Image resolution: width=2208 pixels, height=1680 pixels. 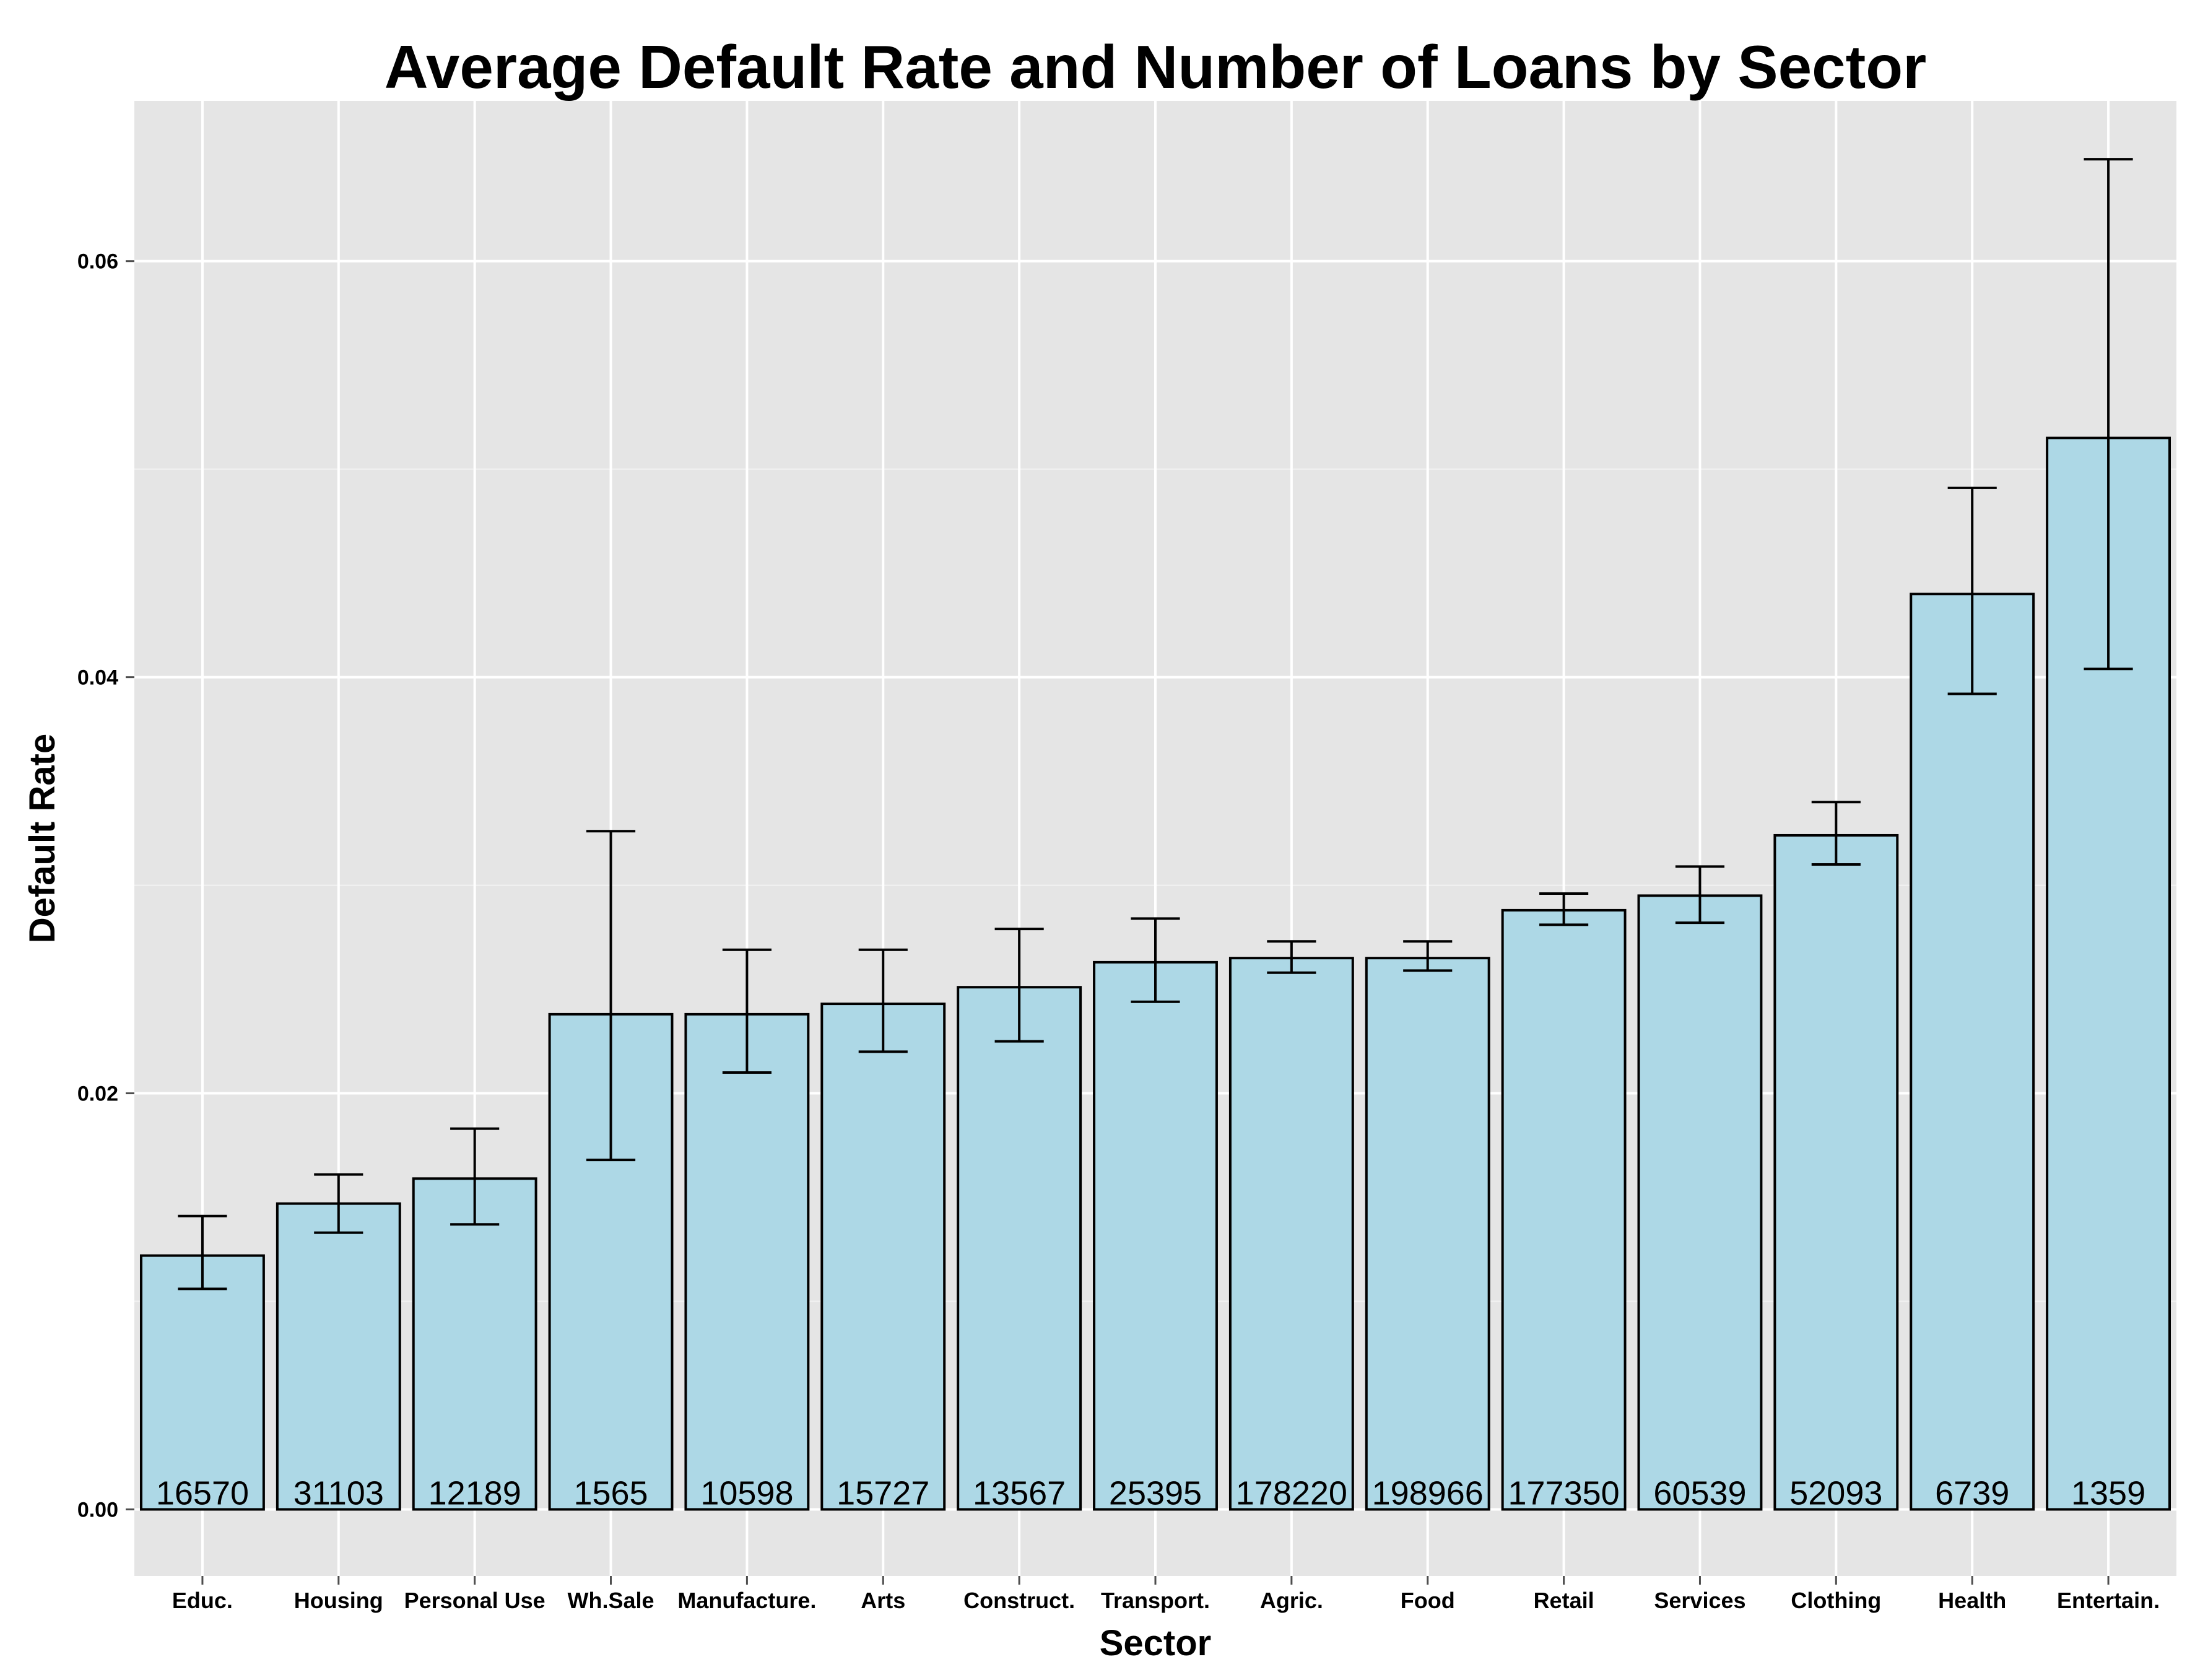 I want to click on loan-count-label: 1565, so click(x=610, y=1493).